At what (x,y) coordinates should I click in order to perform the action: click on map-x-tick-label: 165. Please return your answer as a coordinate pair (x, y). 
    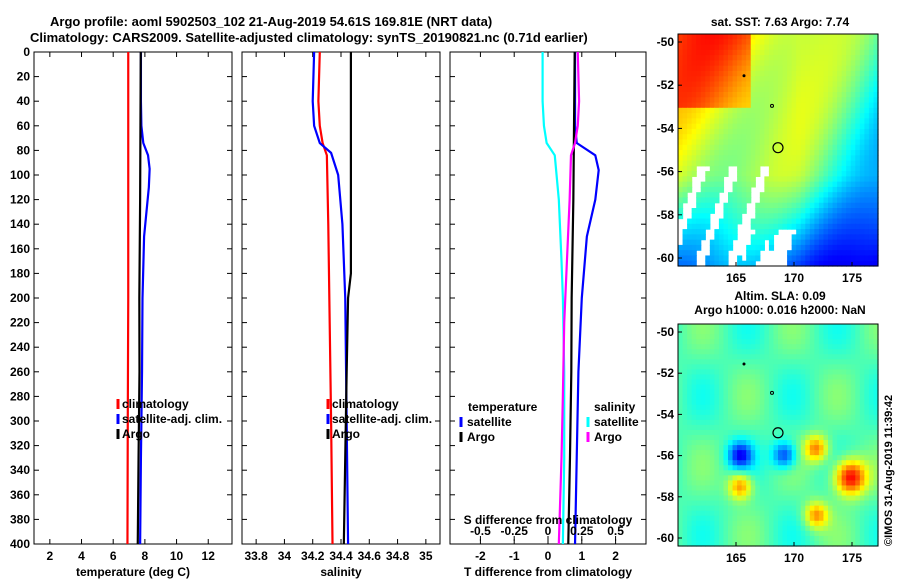
    Looking at the image, I should click on (736, 278).